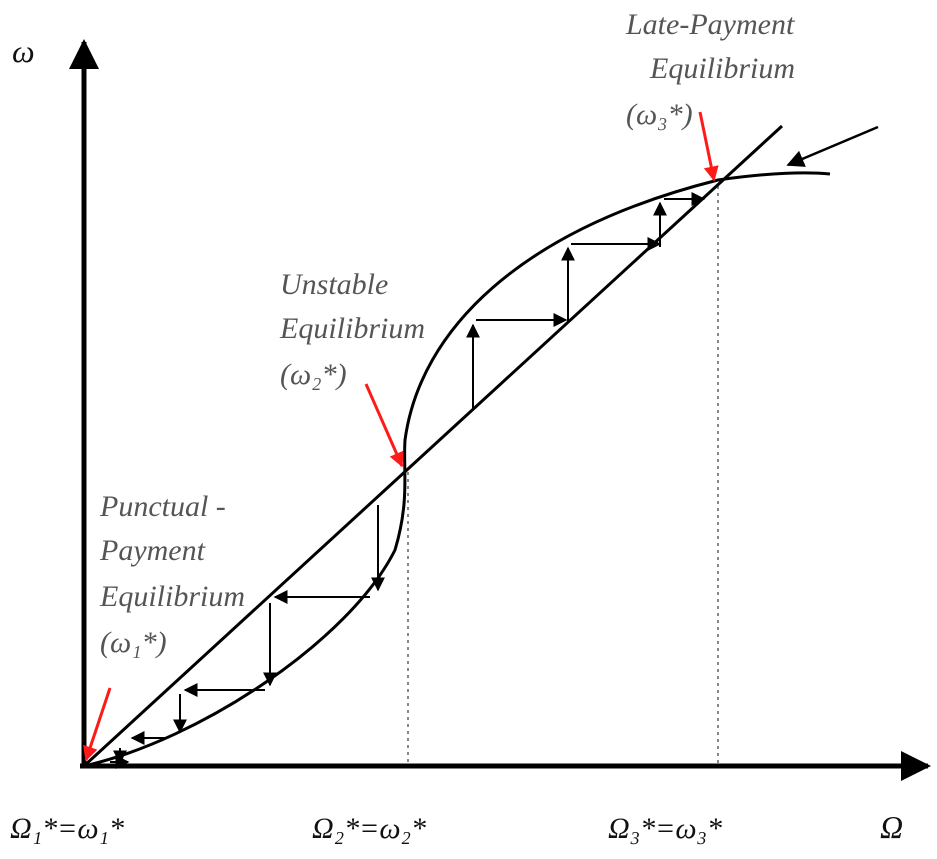 Image resolution: width=937 pixels, height=859 pixels. I want to click on svg-text: (ω₃*), so click(659, 114).